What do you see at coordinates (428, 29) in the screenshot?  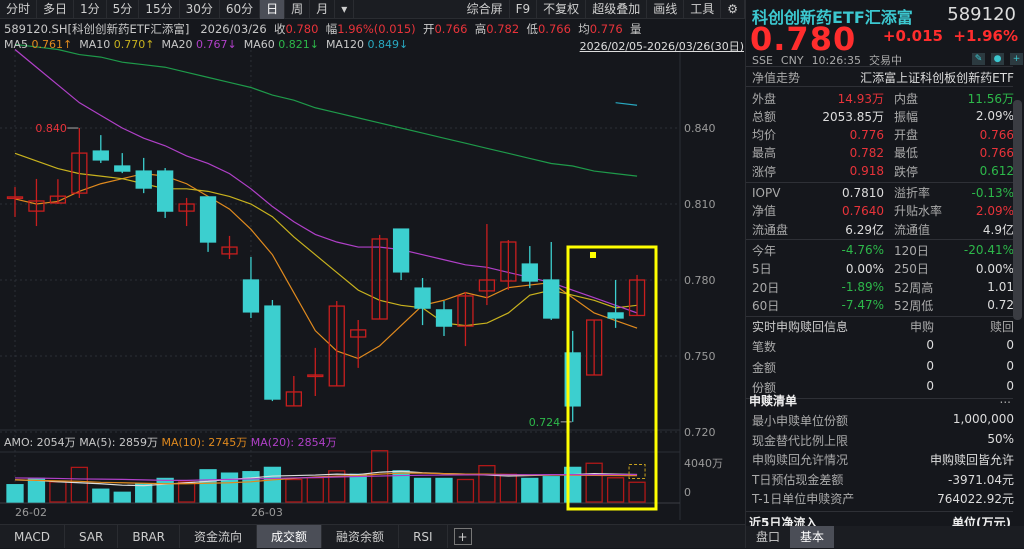 I see `open-label: 开` at bounding box center [428, 29].